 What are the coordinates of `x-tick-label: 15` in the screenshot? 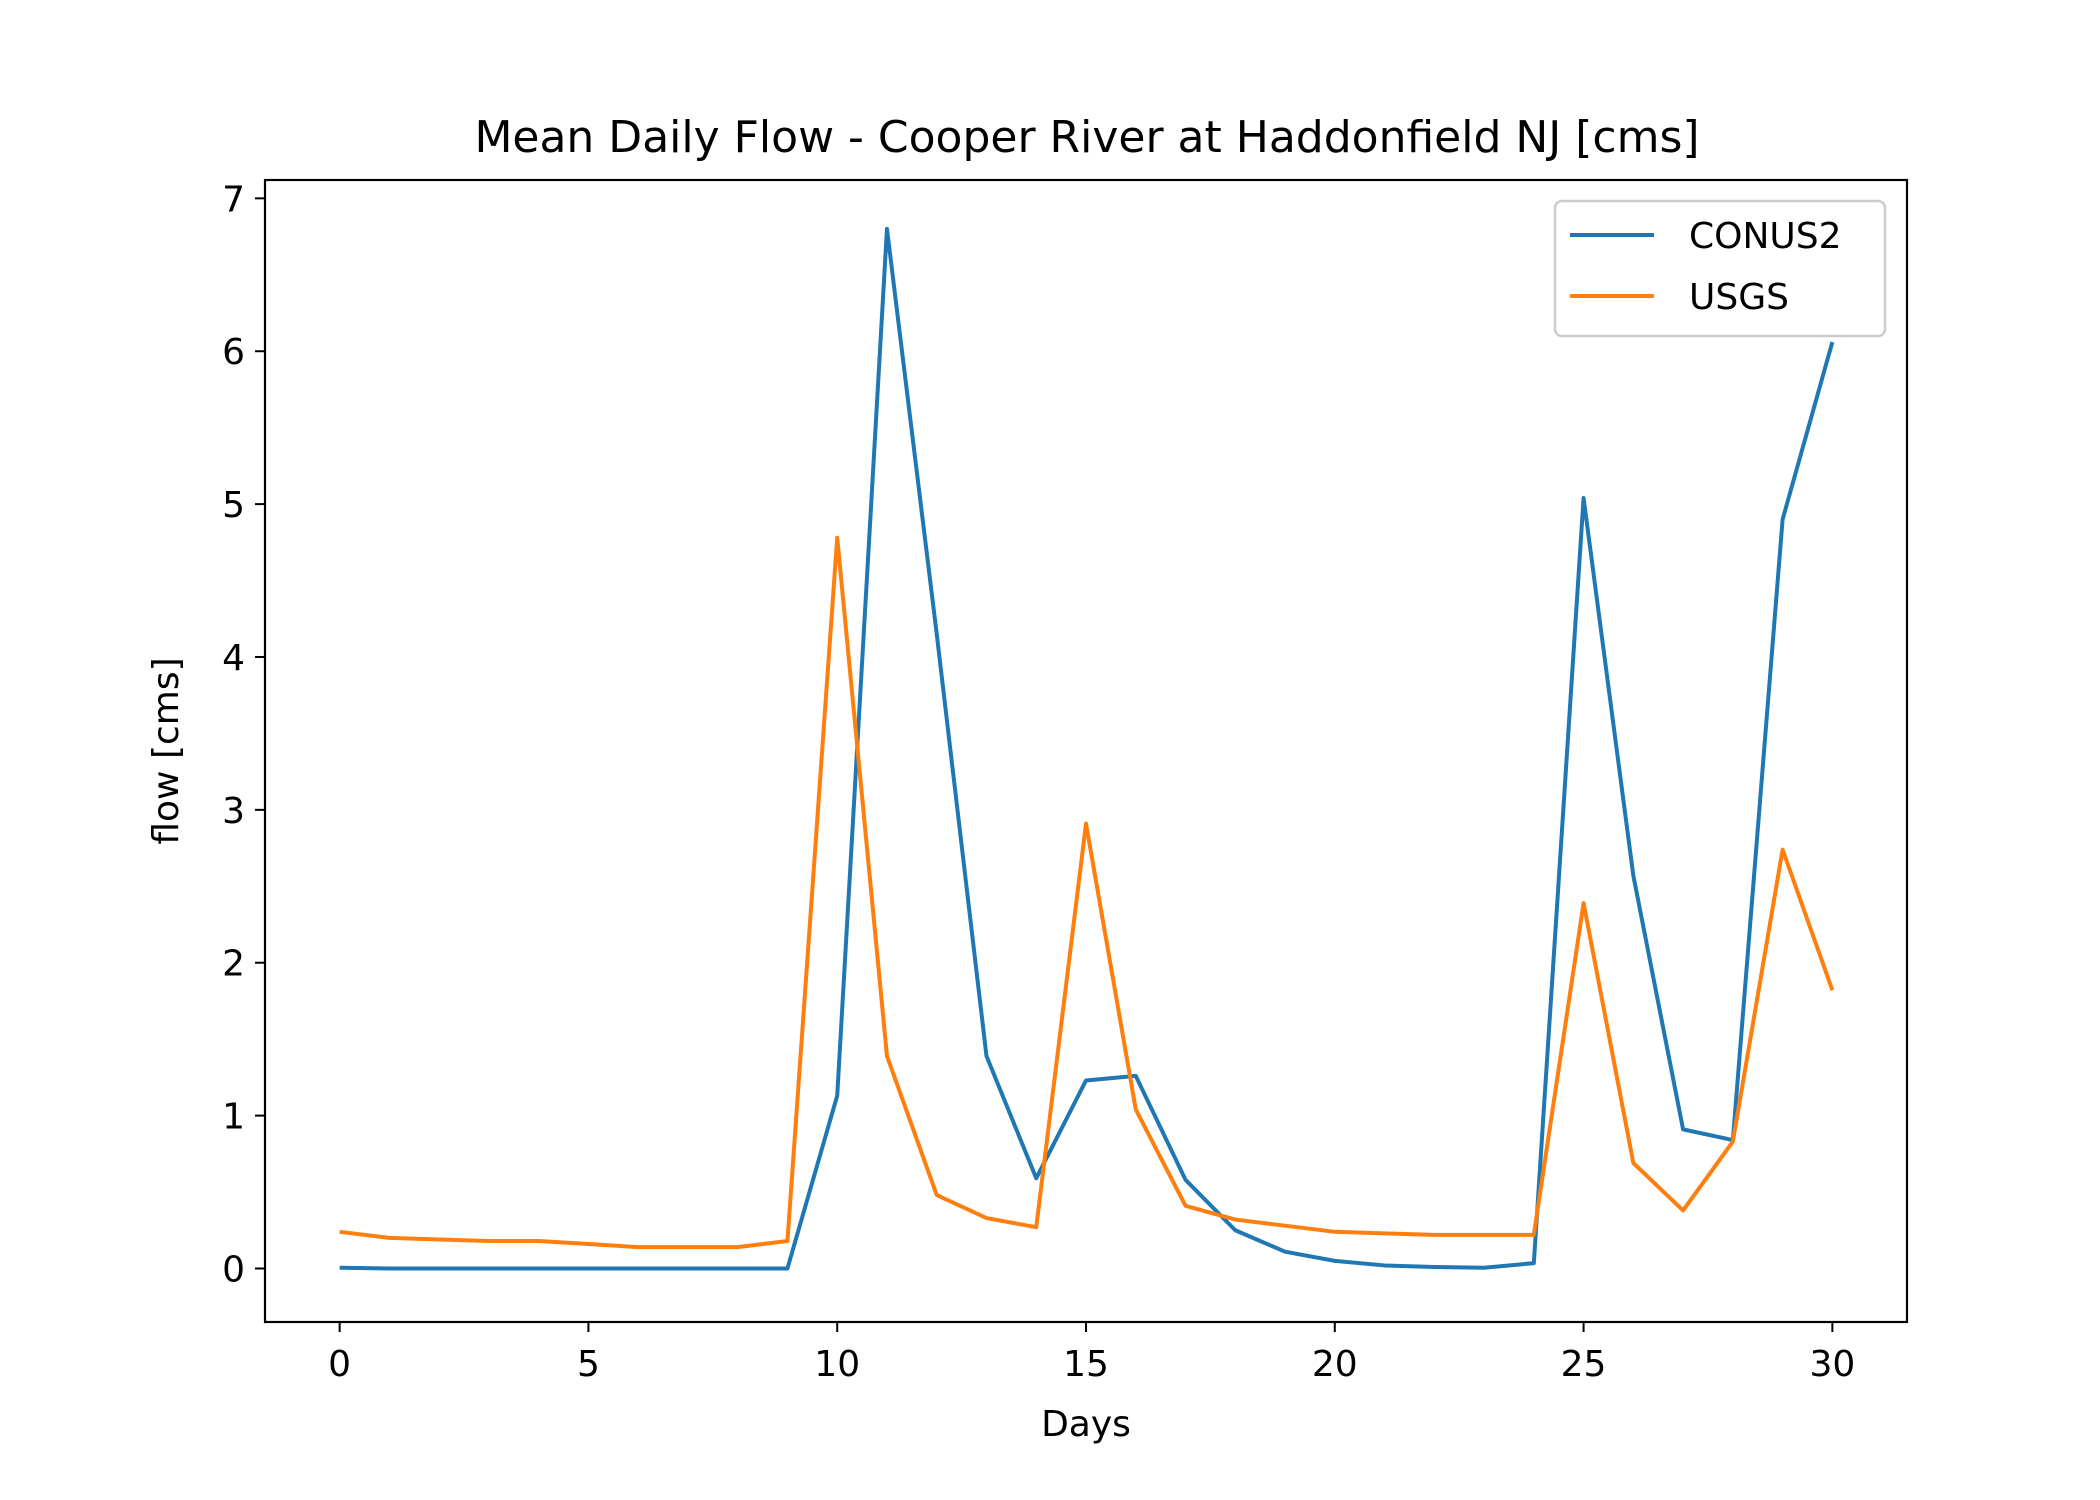 It's located at (1086, 1364).